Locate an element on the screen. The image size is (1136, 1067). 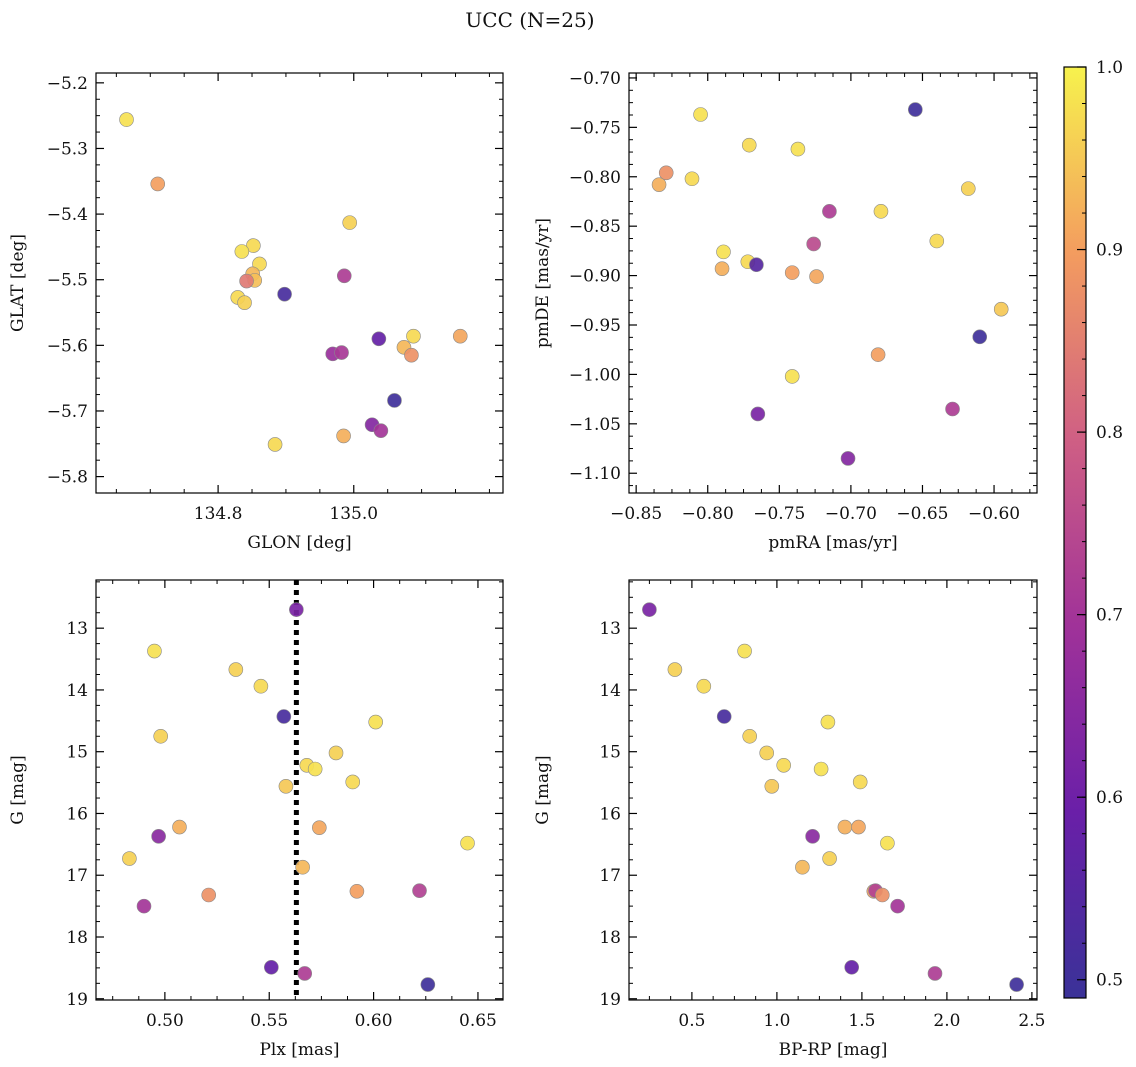
x-tick-label: 1.0 is located at coordinates (776, 1021).